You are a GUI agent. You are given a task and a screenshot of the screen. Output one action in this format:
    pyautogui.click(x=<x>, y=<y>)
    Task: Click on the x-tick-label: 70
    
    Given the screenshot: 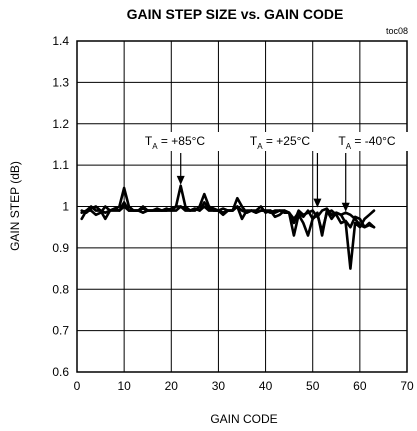 What is the action you would take?
    pyautogui.click(x=407, y=386)
    